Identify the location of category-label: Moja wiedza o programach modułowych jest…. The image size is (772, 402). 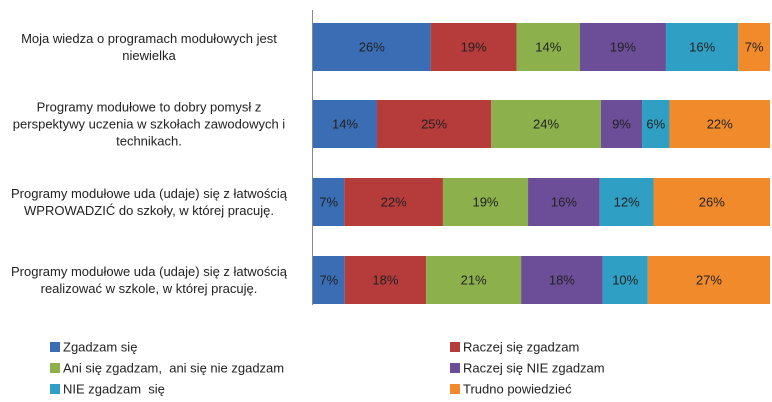
(149, 47).